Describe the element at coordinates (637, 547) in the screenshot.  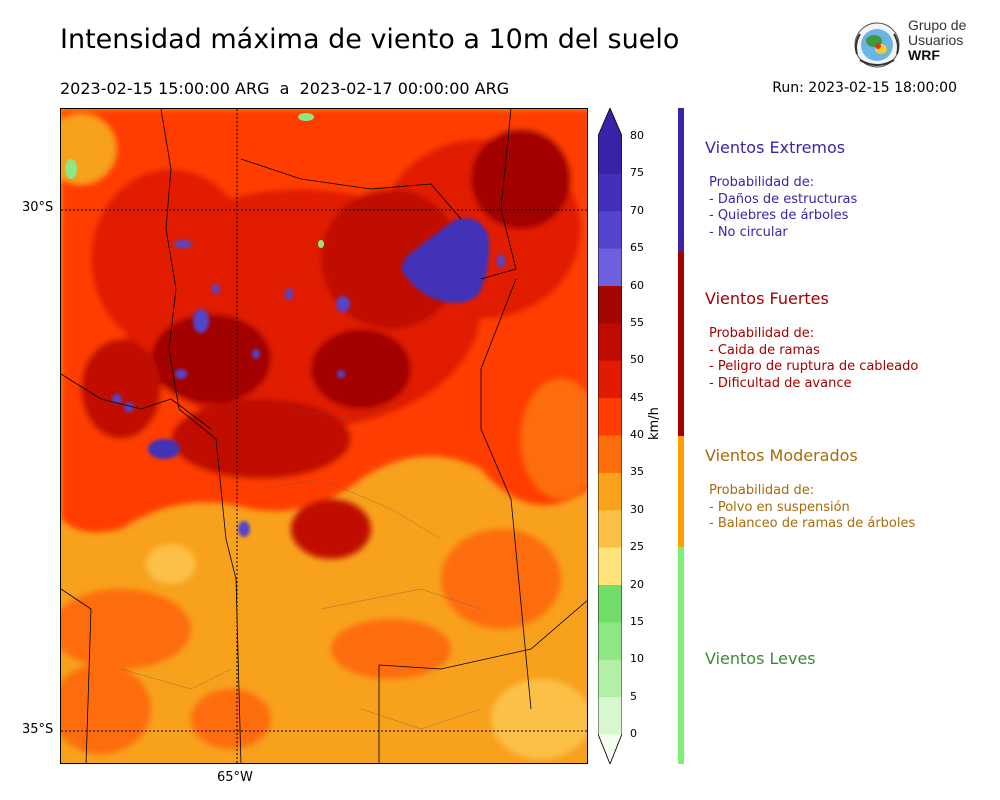
I see `colorbar-tick-label: 25` at that location.